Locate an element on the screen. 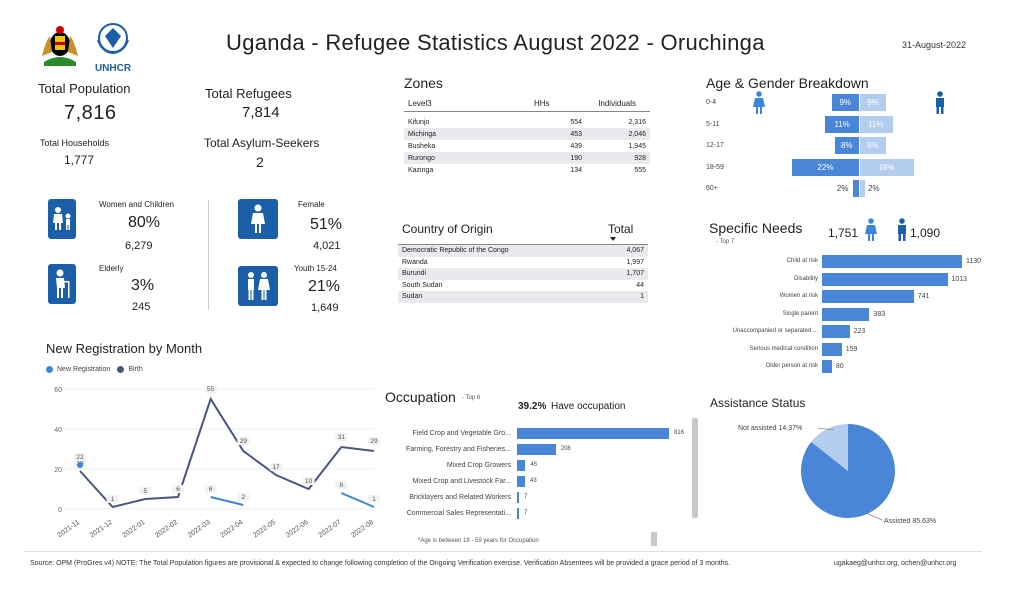 The image size is (1024, 592). svg-text: 55 is located at coordinates (211, 389).